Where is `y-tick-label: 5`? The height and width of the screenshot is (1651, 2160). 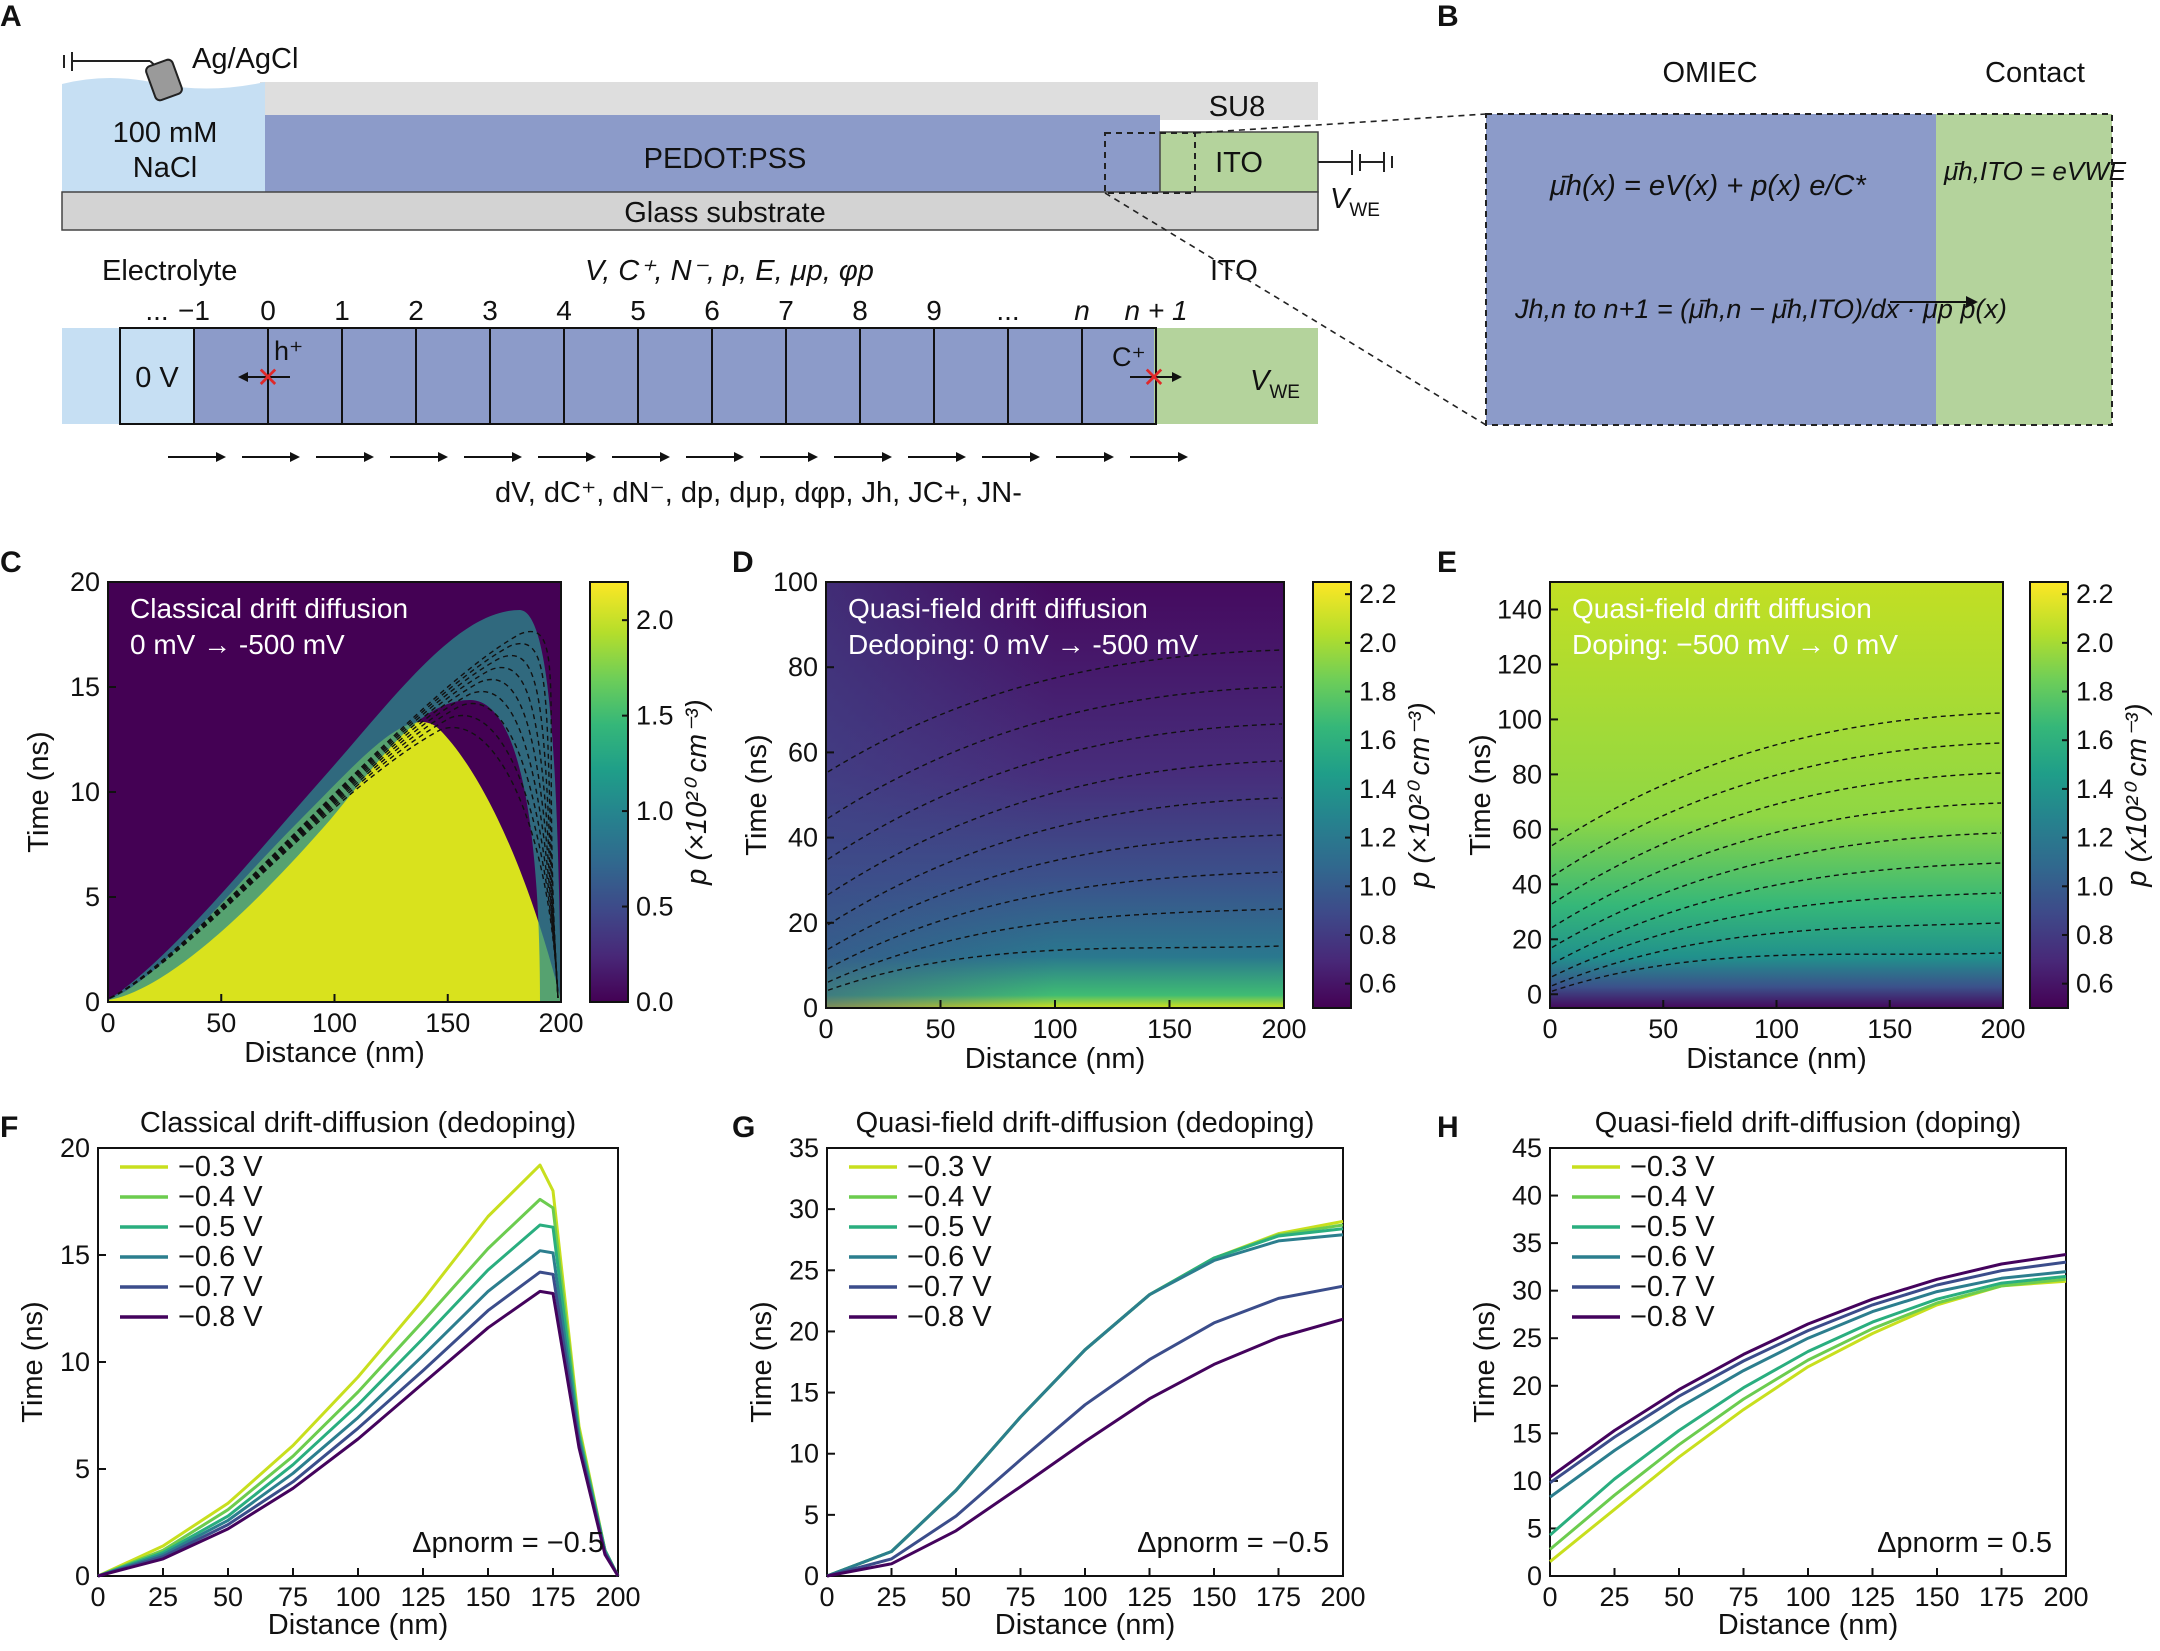 y-tick-label: 5 is located at coordinates (1534, 1528).